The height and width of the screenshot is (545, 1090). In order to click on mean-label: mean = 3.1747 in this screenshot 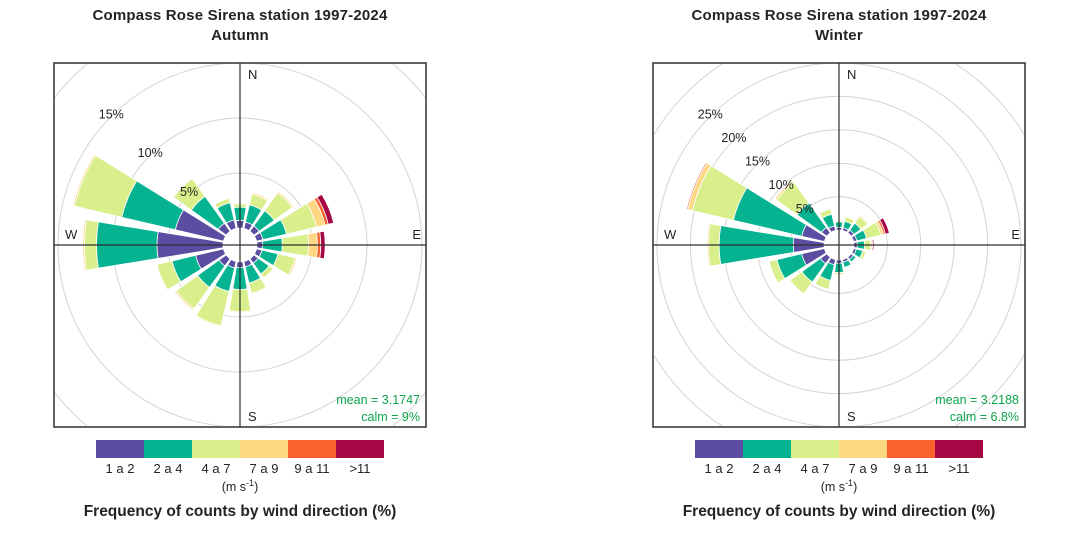, I will do `click(378, 400)`.